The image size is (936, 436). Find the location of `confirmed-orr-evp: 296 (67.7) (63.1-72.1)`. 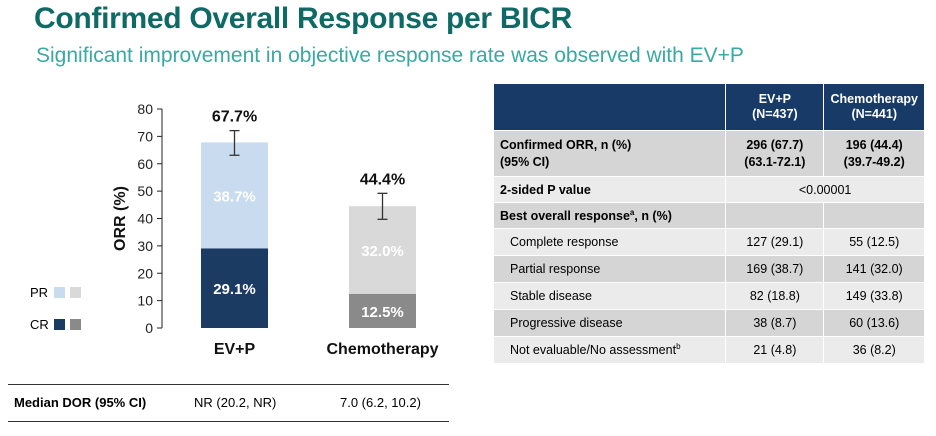

confirmed-orr-evp: 296 (67.7) (63.1-72.1) is located at coordinates (775, 153).